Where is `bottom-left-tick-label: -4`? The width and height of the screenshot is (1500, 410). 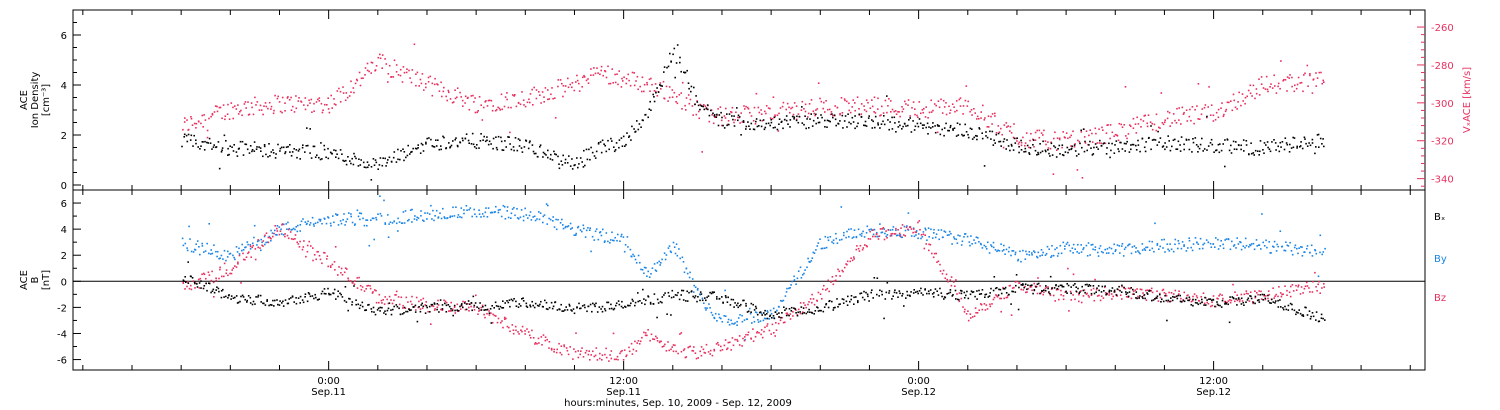 bottom-left-tick-label: -4 is located at coordinates (62, 334).